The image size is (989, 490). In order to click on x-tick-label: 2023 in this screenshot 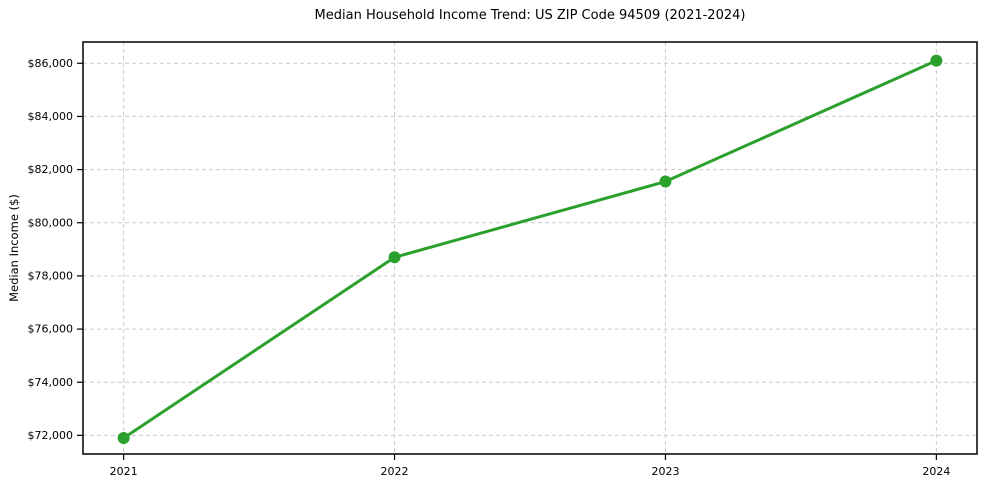, I will do `click(665, 471)`.